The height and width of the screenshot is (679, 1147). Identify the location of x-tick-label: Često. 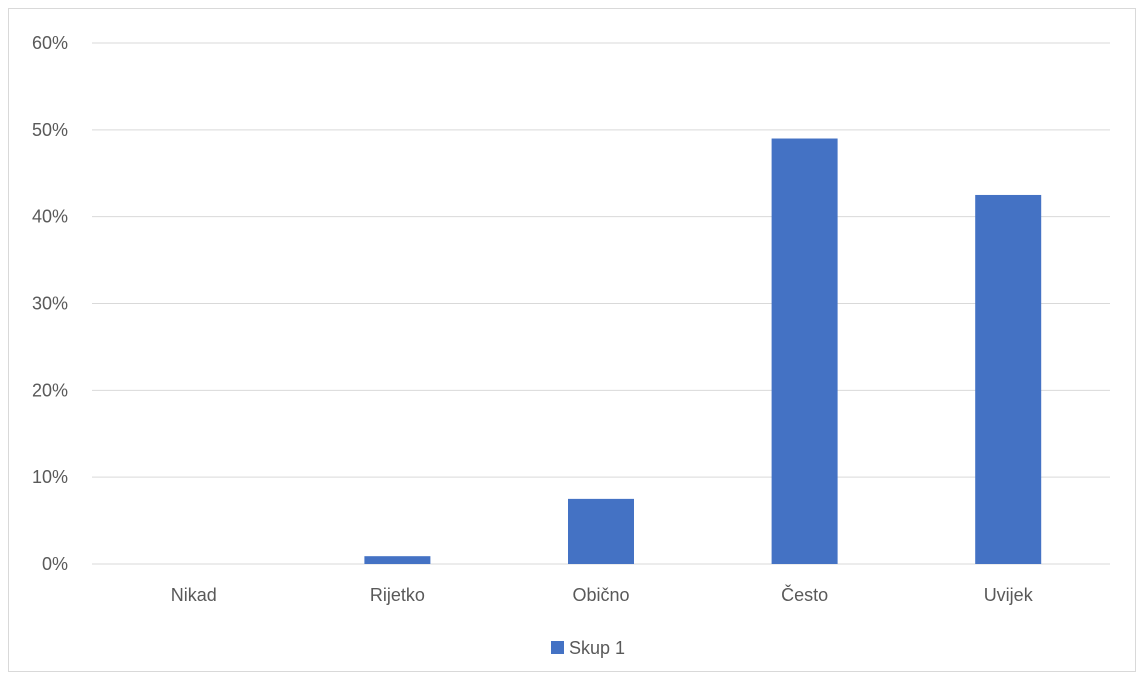
(804, 594).